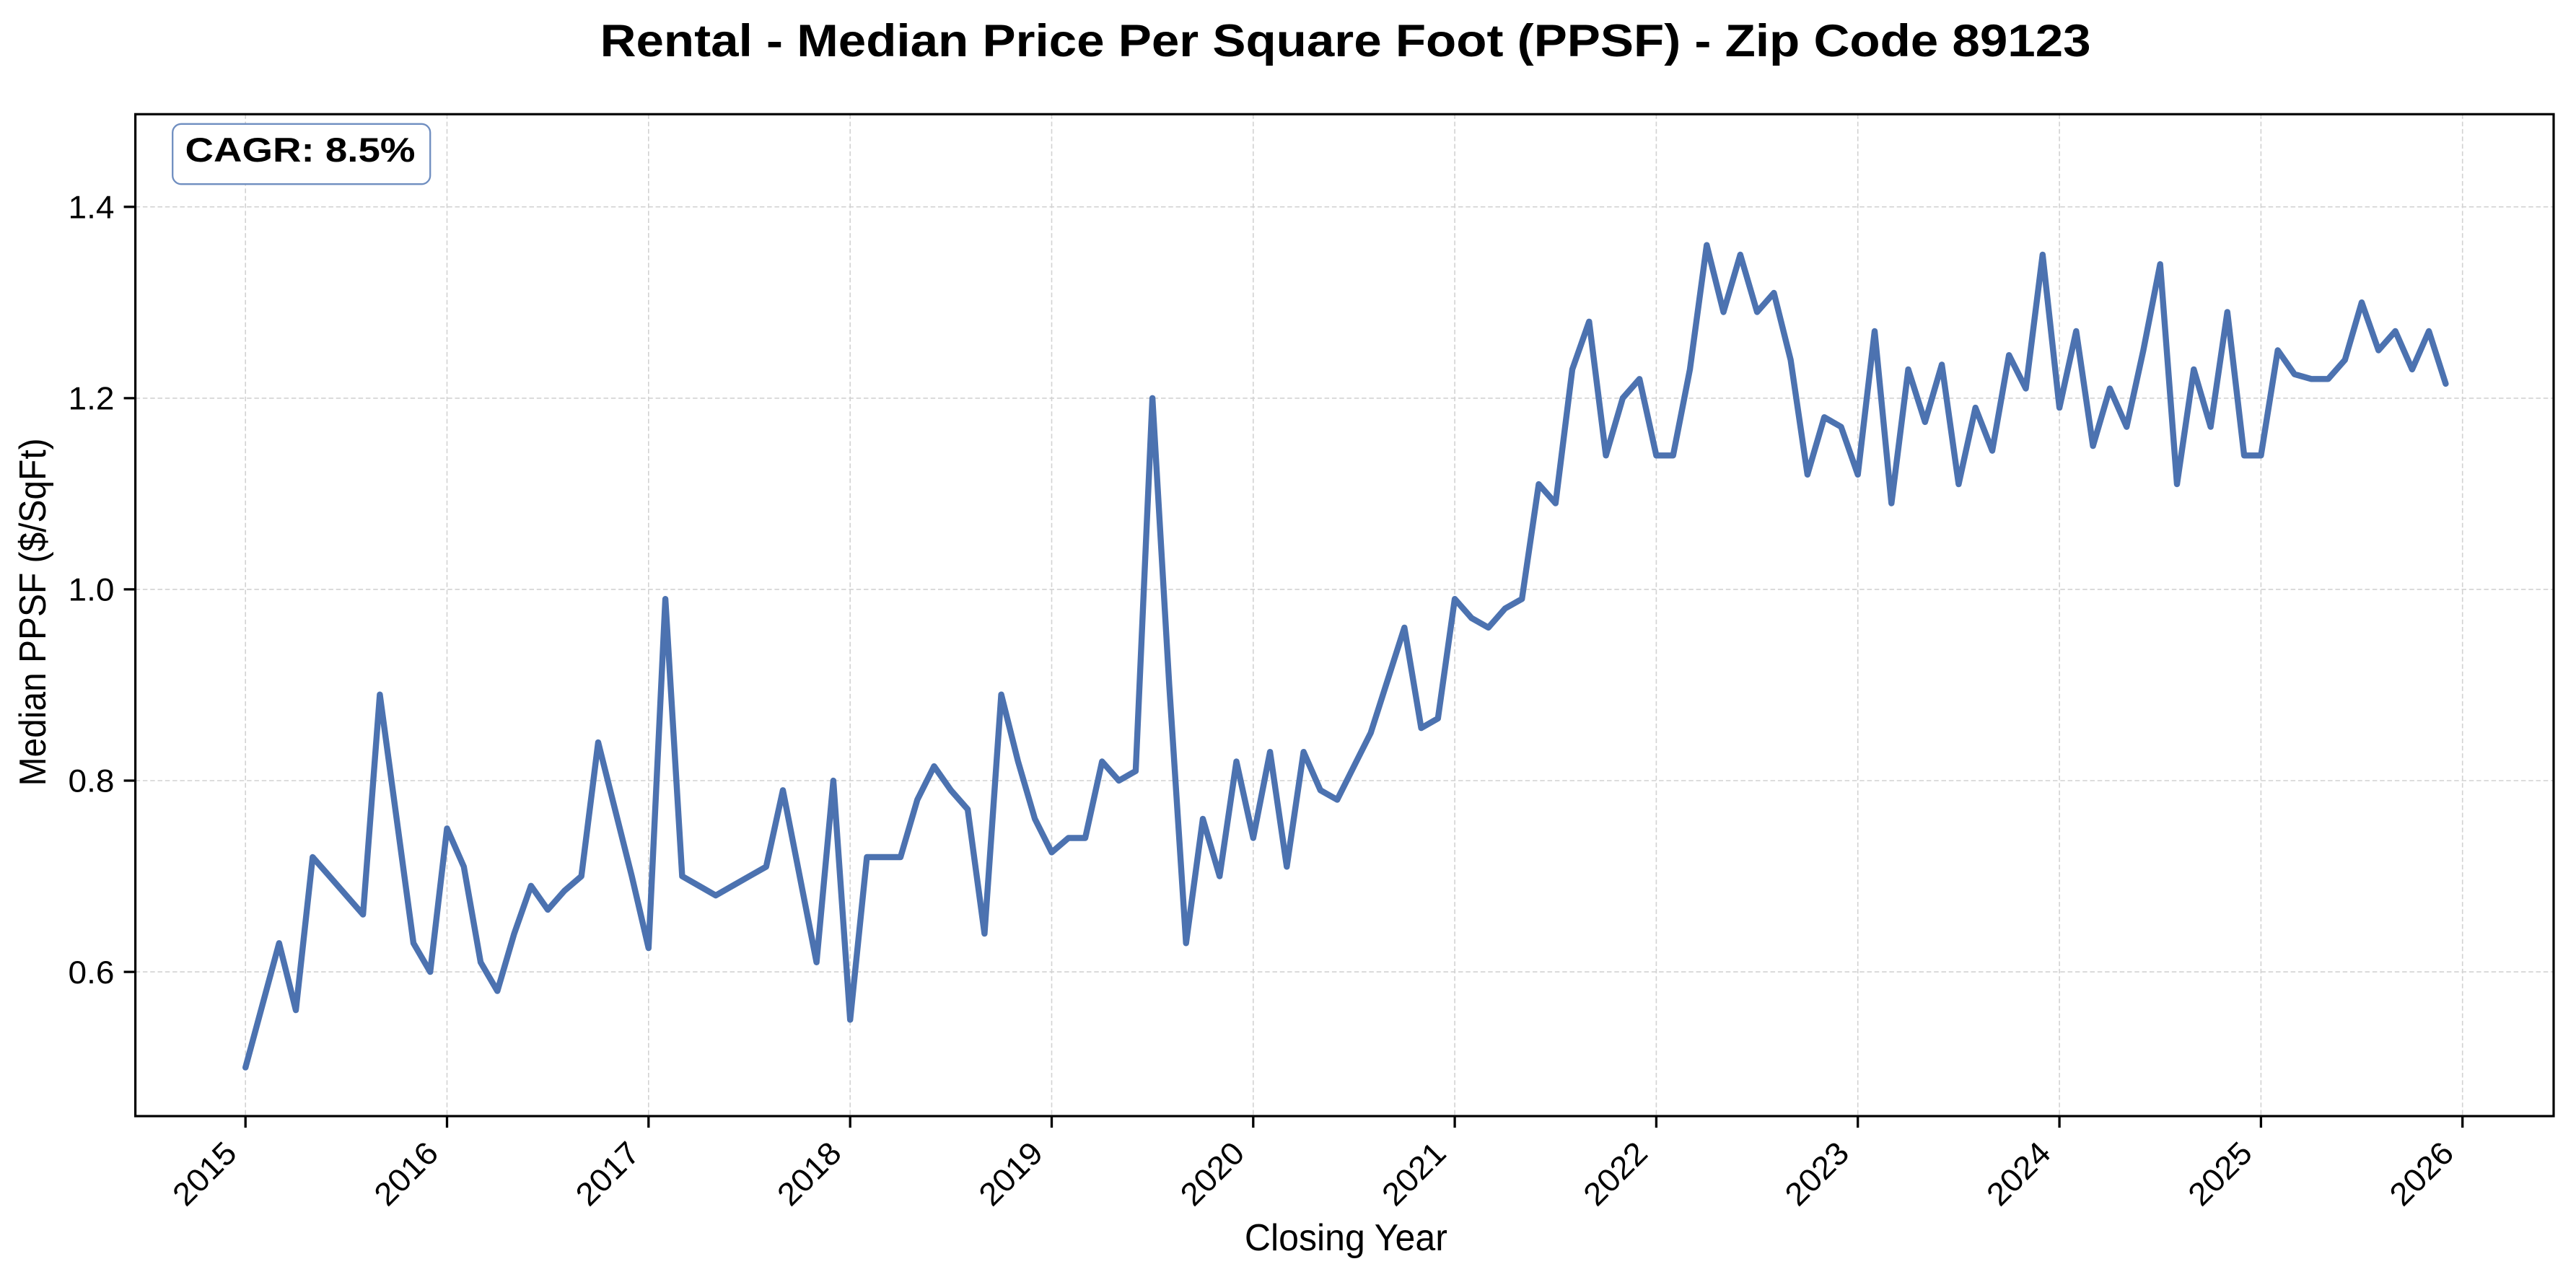 The image size is (2576, 1277). I want to click on svg-text: 0.6, so click(92, 973).